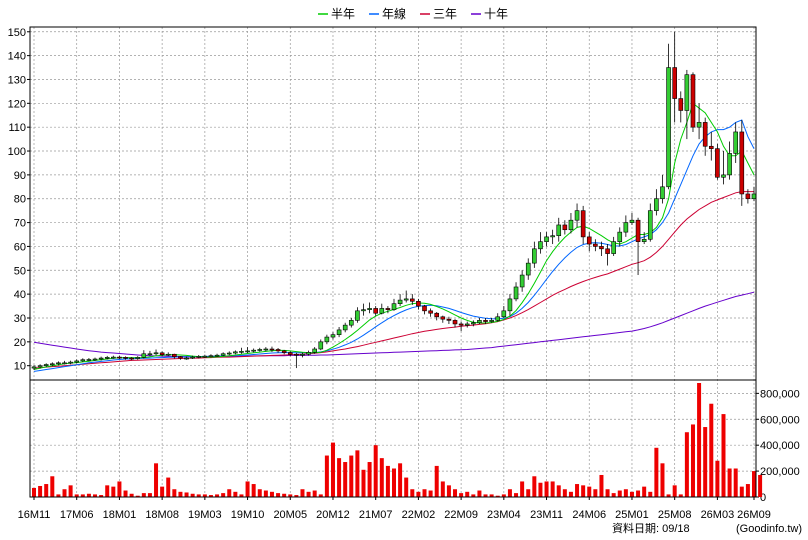  Describe the element at coordinates (20, 319) in the screenshot. I see `price-tick-label: 30` at that location.